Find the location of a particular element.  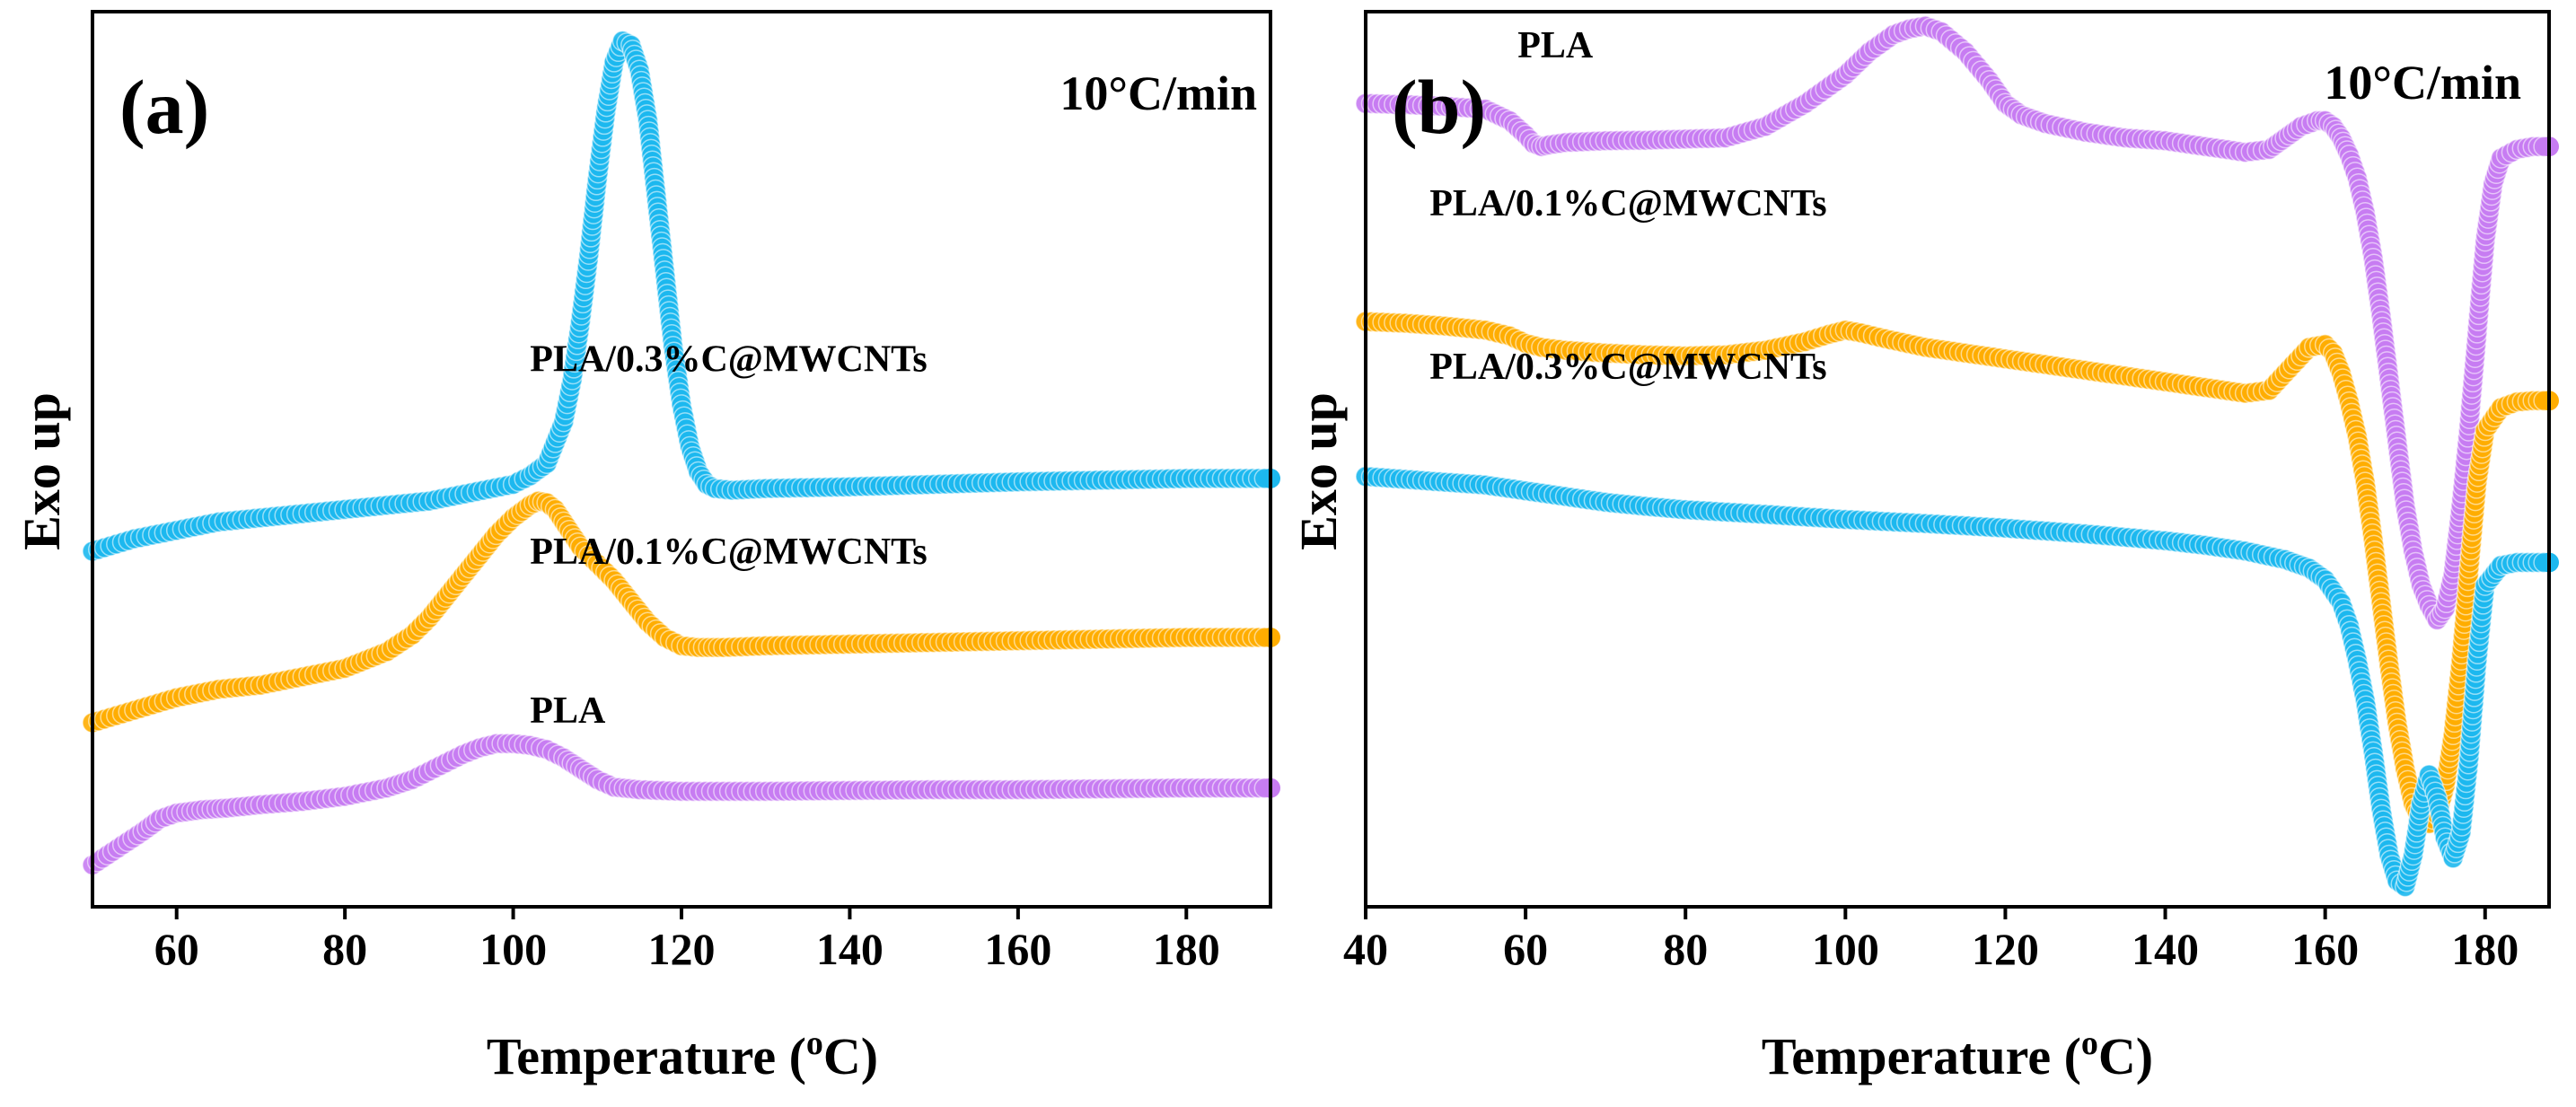

panel-b-x-tick-label-40: 40 is located at coordinates (1365, 949).